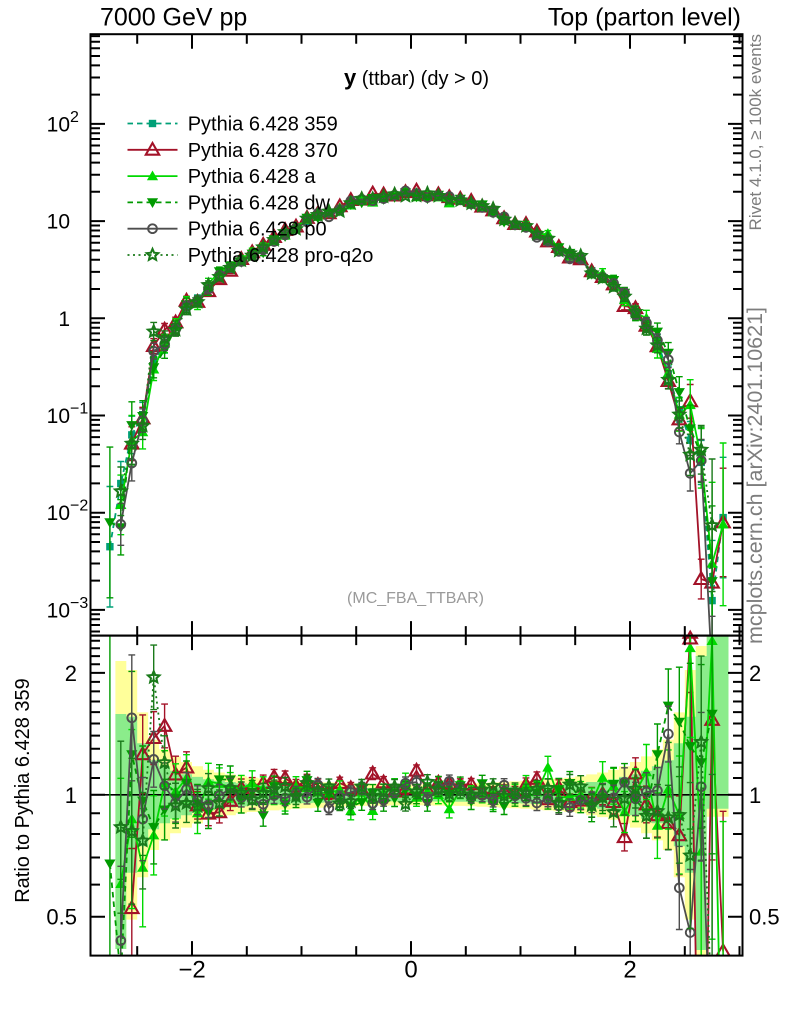 The height and width of the screenshot is (1029, 786). What do you see at coordinates (79, 409) in the screenshot?
I see `svg-text: −1` at bounding box center [79, 409].